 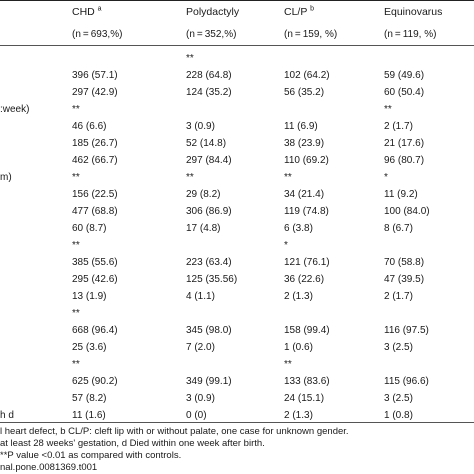 What do you see at coordinates (404, 262) in the screenshot?
I see `table-cell: 70 (58.8)` at bounding box center [404, 262].